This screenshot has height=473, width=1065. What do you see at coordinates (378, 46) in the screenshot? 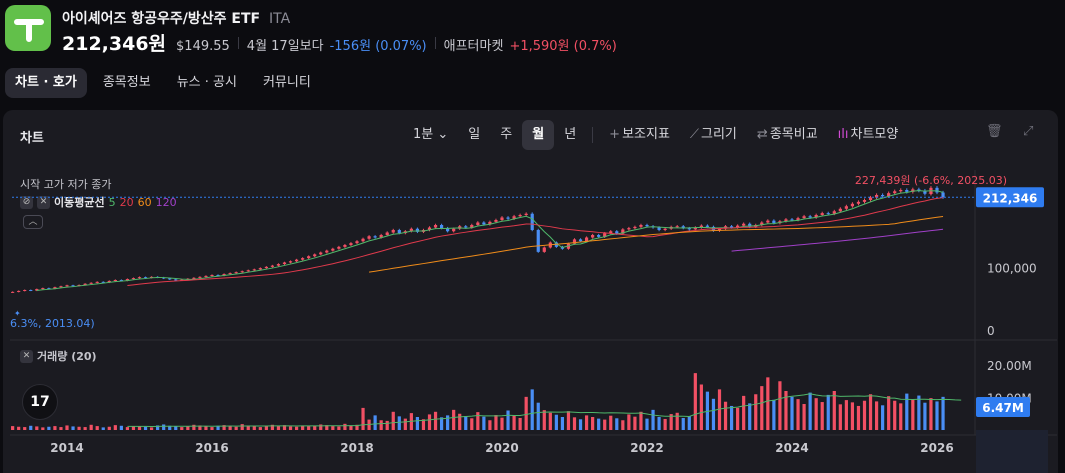
I see `price-change: -156원 (0.07%)` at bounding box center [378, 46].